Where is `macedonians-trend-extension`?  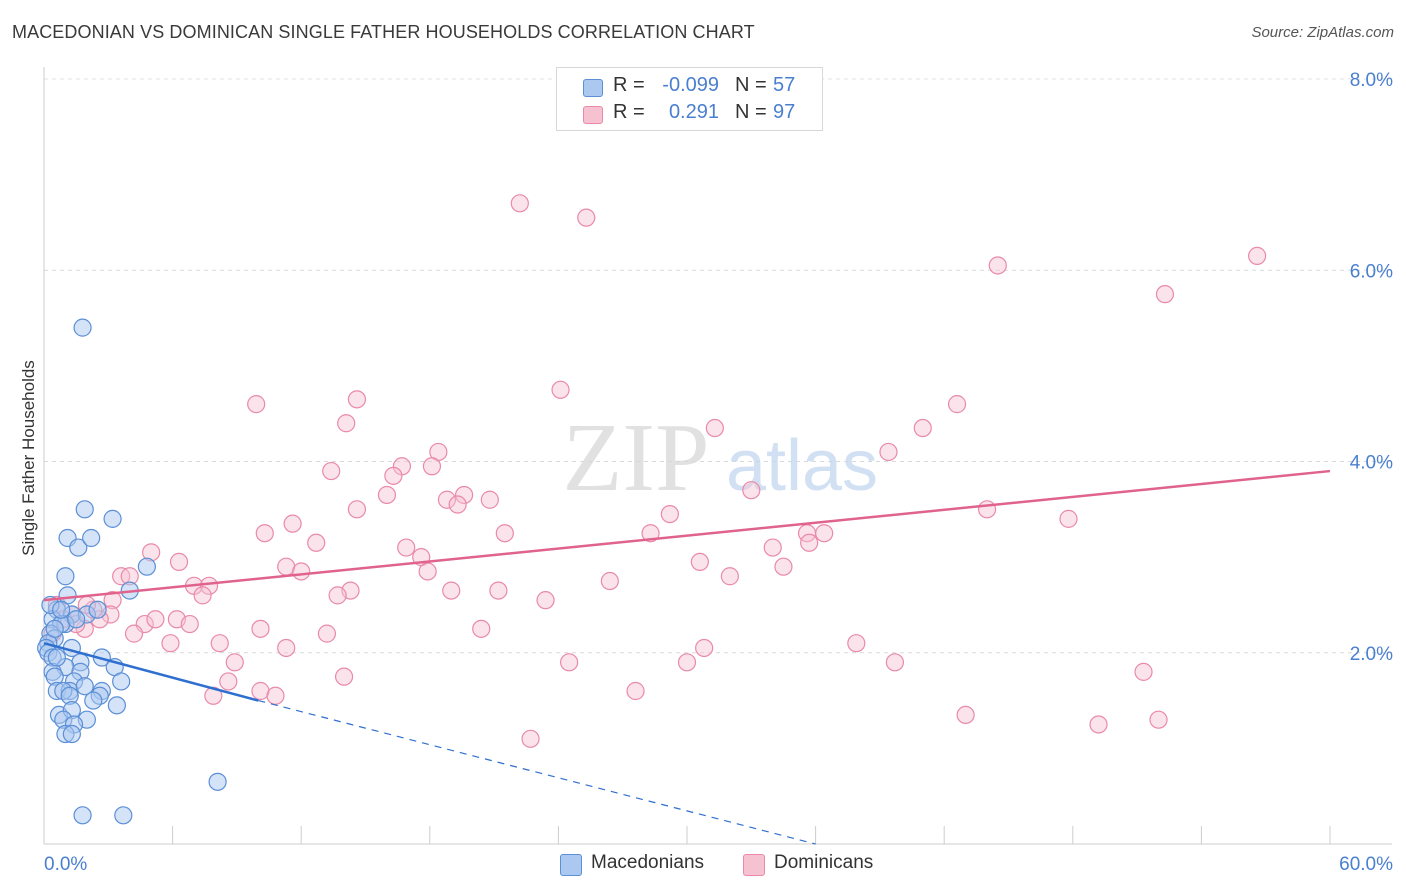 macedonians-trend-extension is located at coordinates (537, 772).